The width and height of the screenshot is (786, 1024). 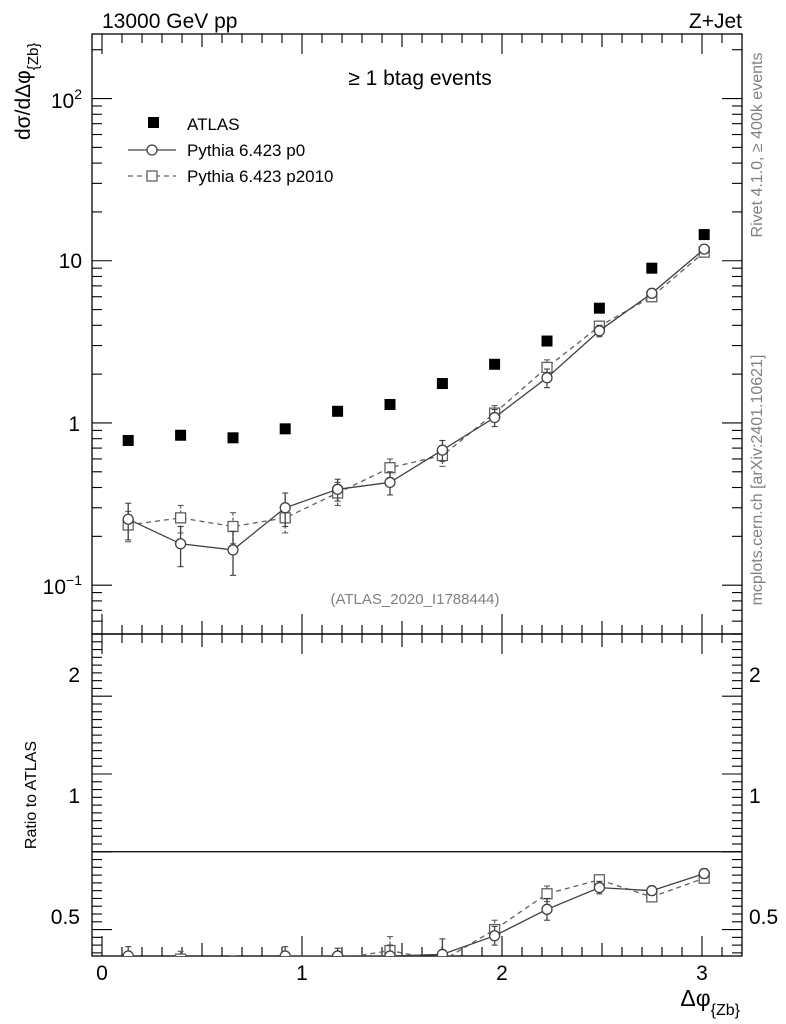 I want to click on y-tick-label-0.1: 10⁻¹, so click(x=63, y=585).